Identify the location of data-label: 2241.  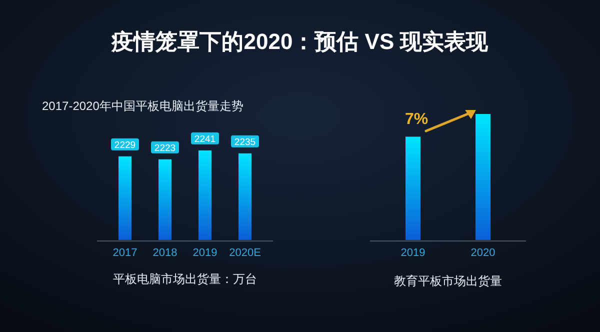
(205, 139).